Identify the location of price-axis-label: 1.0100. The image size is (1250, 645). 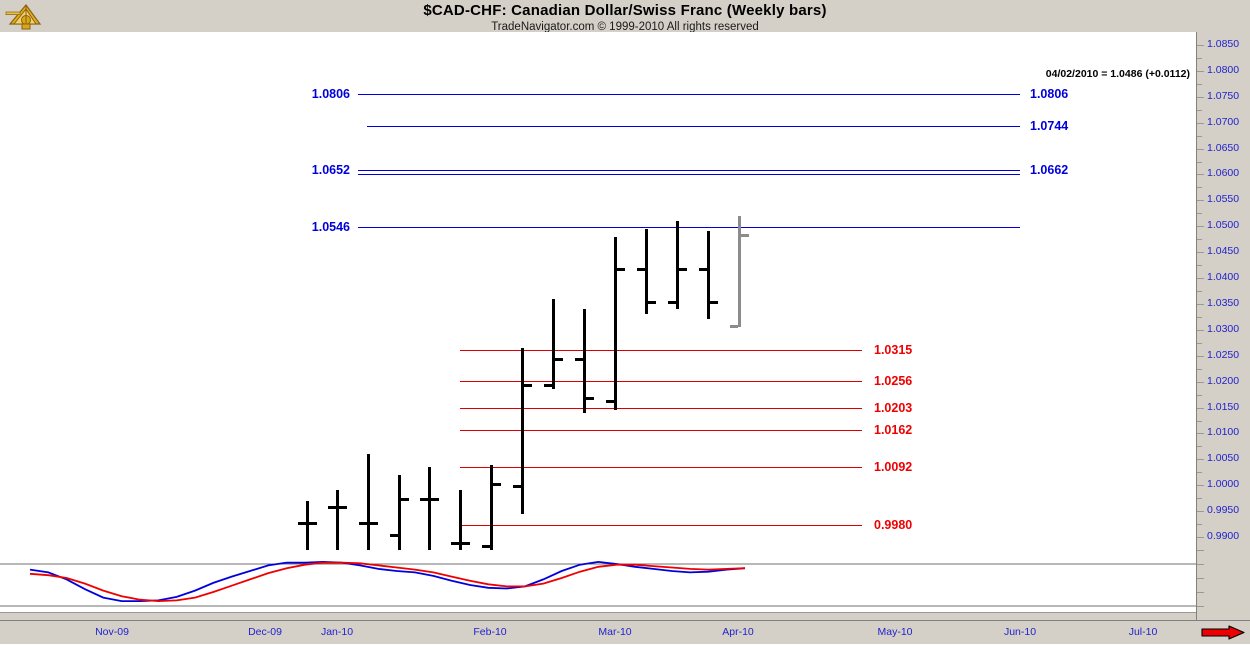
(1223, 432).